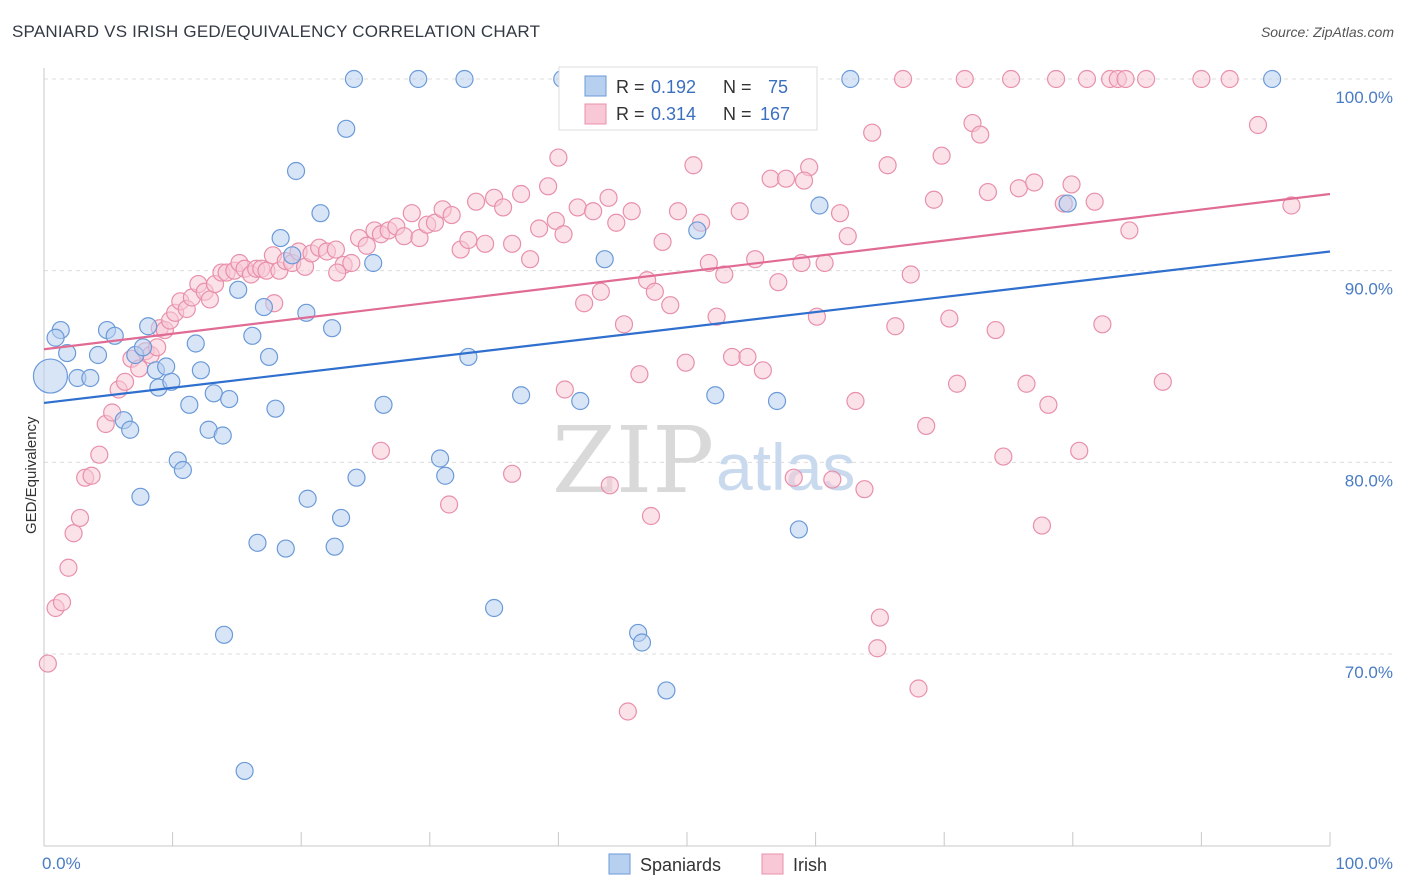 This screenshot has width=1406, height=892. I want to click on bottom-legend-label-spaniards: Spaniards, so click(680, 865).